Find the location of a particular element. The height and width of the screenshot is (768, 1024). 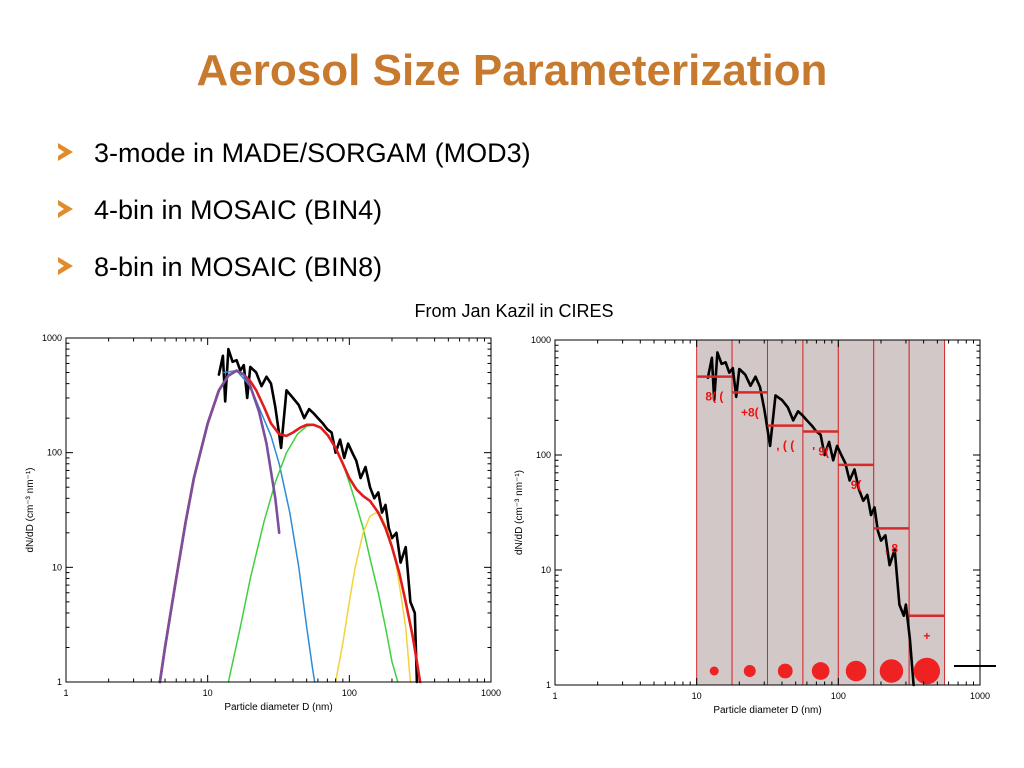

bullet-item: 3-mode in MADE/SORGAM (MOD3) is located at coordinates (294, 161).